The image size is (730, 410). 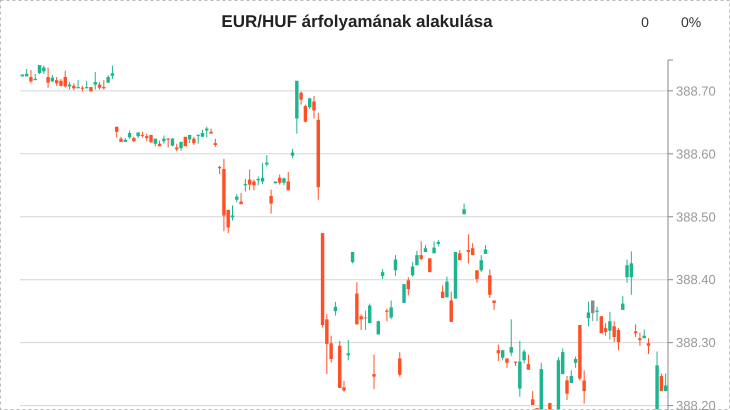 What do you see at coordinates (696, 342) in the screenshot?
I see `y-tick-label: 388.30` at bounding box center [696, 342].